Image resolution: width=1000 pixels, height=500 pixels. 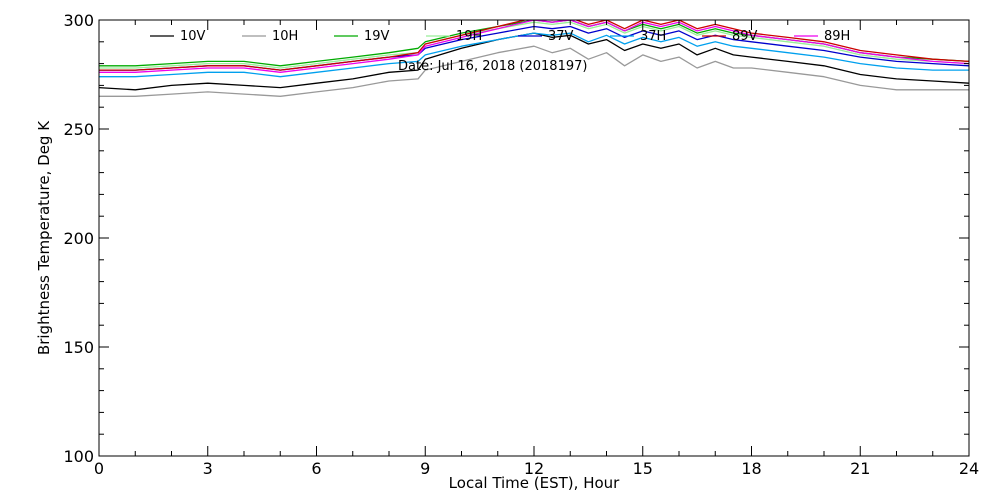 What do you see at coordinates (534, 483) in the screenshot?
I see `x-axis-title: Local Time (EST), Hour` at bounding box center [534, 483].